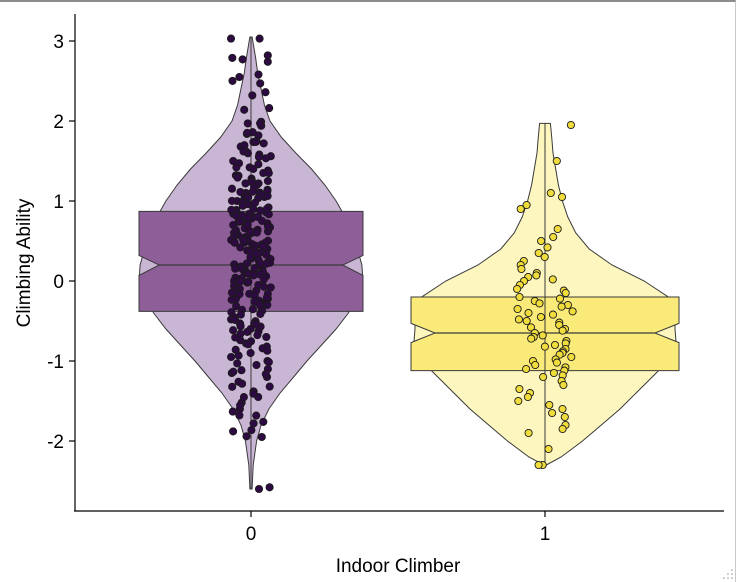 The height and width of the screenshot is (582, 736). What do you see at coordinates (61, 242) in the screenshot?
I see `y-axis: 3 2 1 0 -1 -2` at bounding box center [61, 242].